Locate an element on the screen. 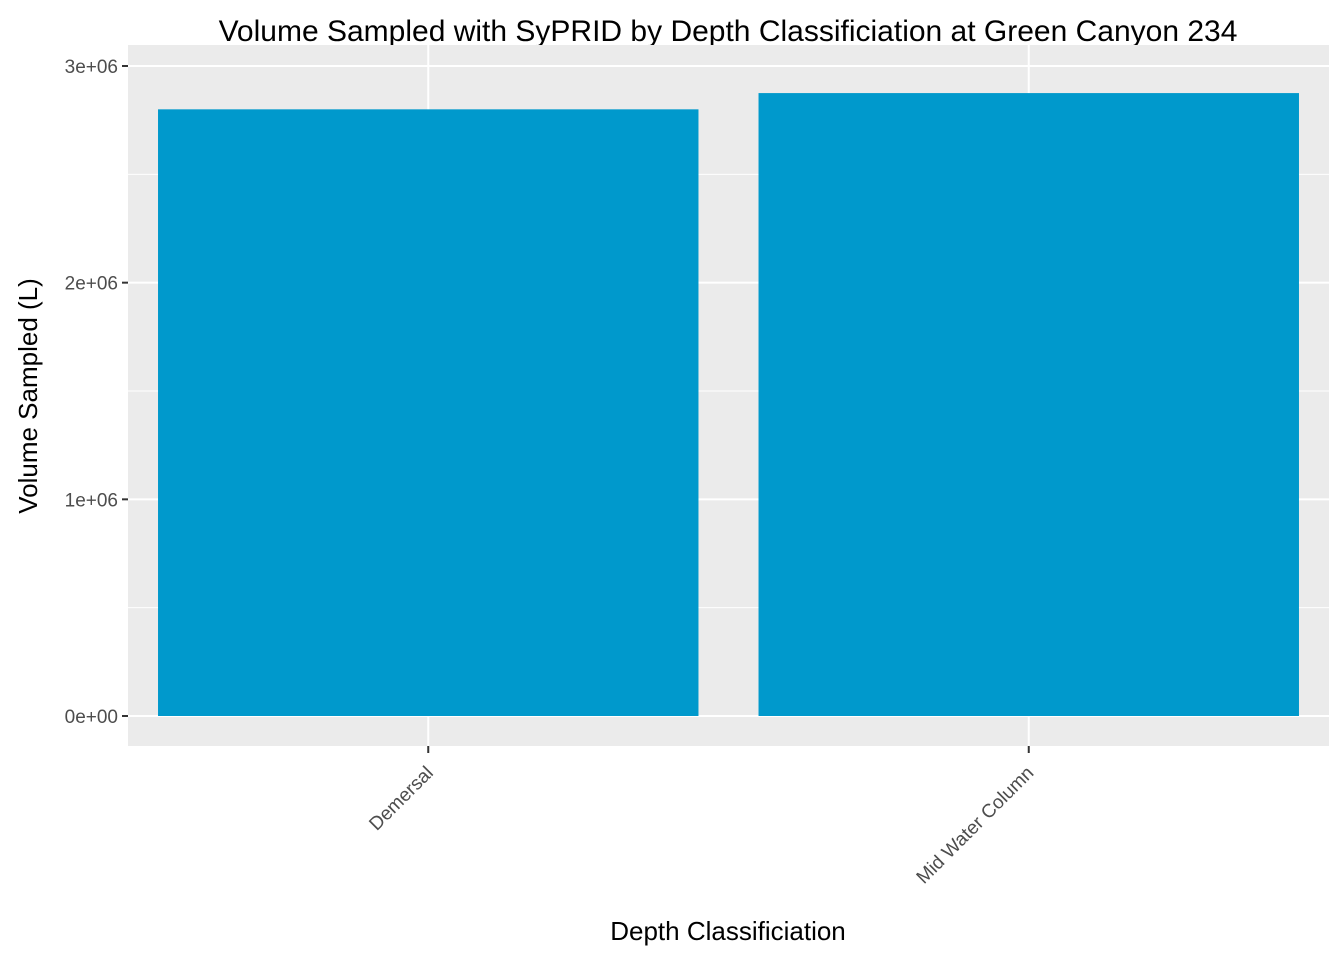 This screenshot has height=960, width=1344. x-axis: Demersal Mid Water Column is located at coordinates (701, 817).